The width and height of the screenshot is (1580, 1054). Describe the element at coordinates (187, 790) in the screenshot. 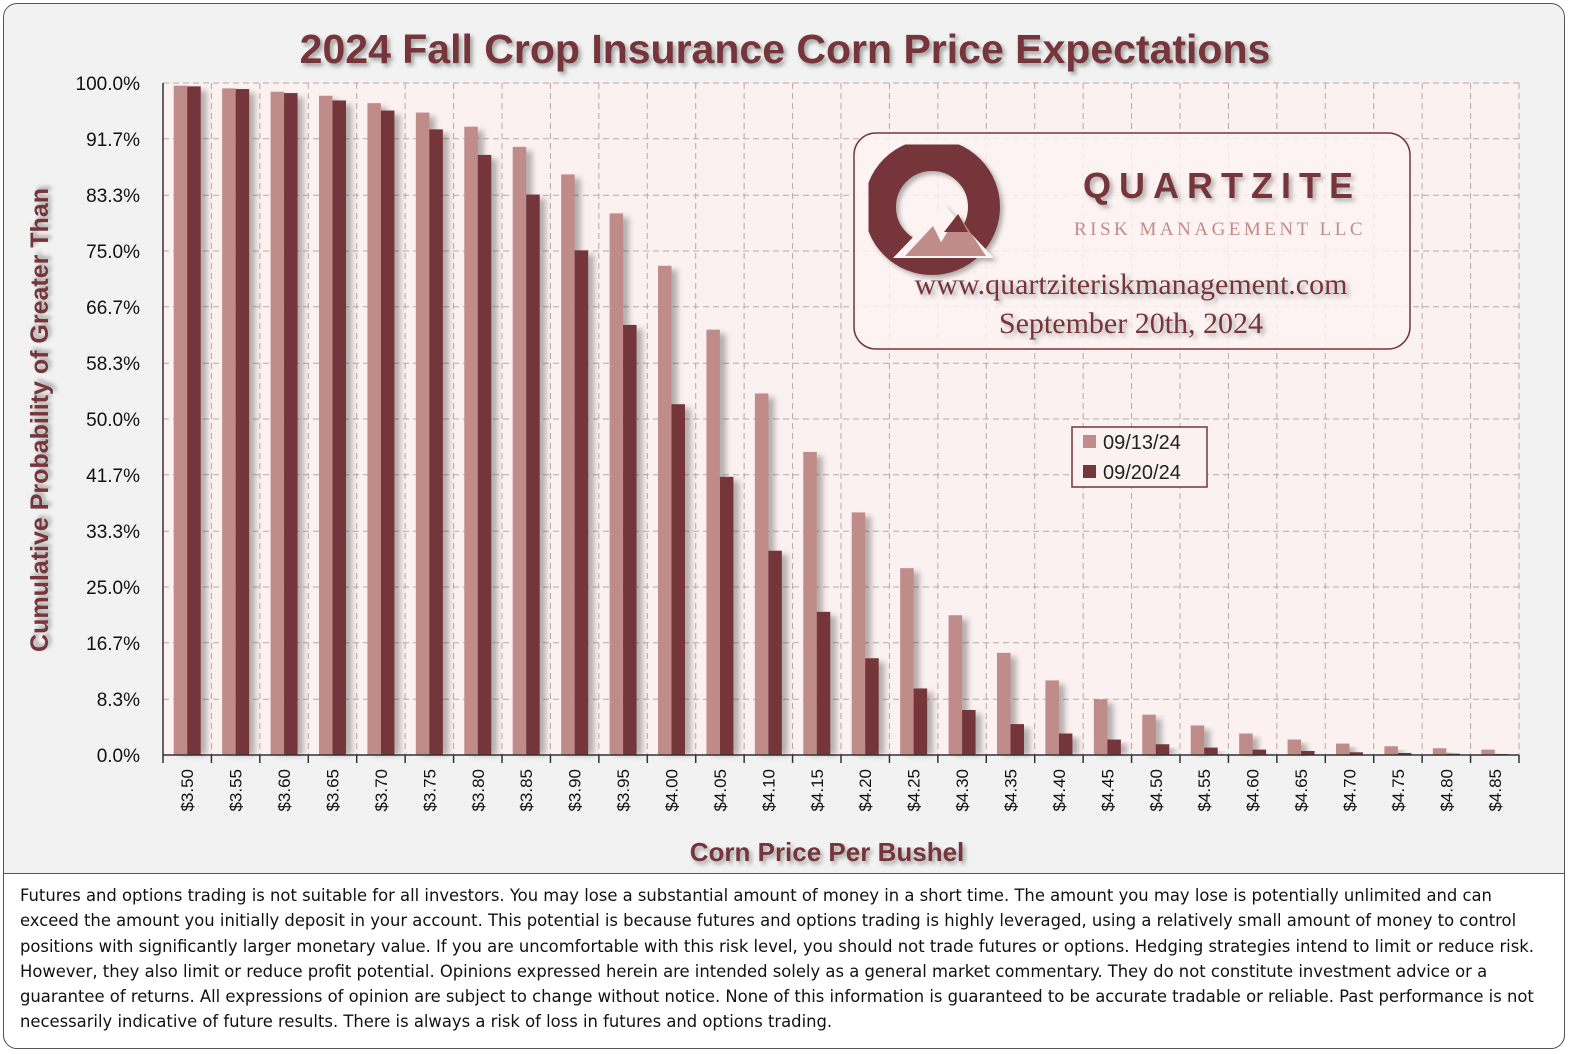

I see `x-tick-label: $3.50` at that location.